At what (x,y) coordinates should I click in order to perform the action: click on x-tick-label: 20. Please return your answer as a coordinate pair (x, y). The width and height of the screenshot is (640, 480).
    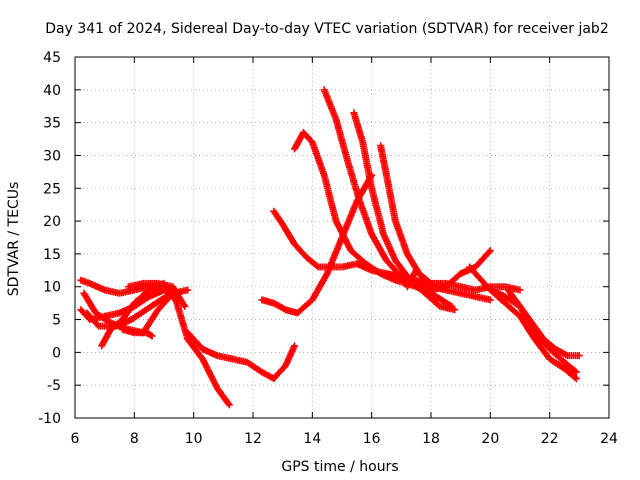
    Looking at the image, I should click on (490, 439).